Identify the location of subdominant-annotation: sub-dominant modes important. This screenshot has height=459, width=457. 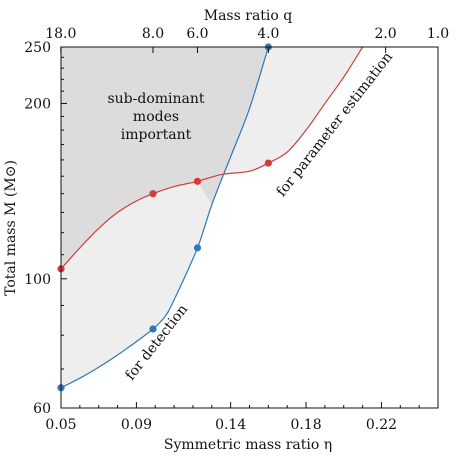
(155, 117).